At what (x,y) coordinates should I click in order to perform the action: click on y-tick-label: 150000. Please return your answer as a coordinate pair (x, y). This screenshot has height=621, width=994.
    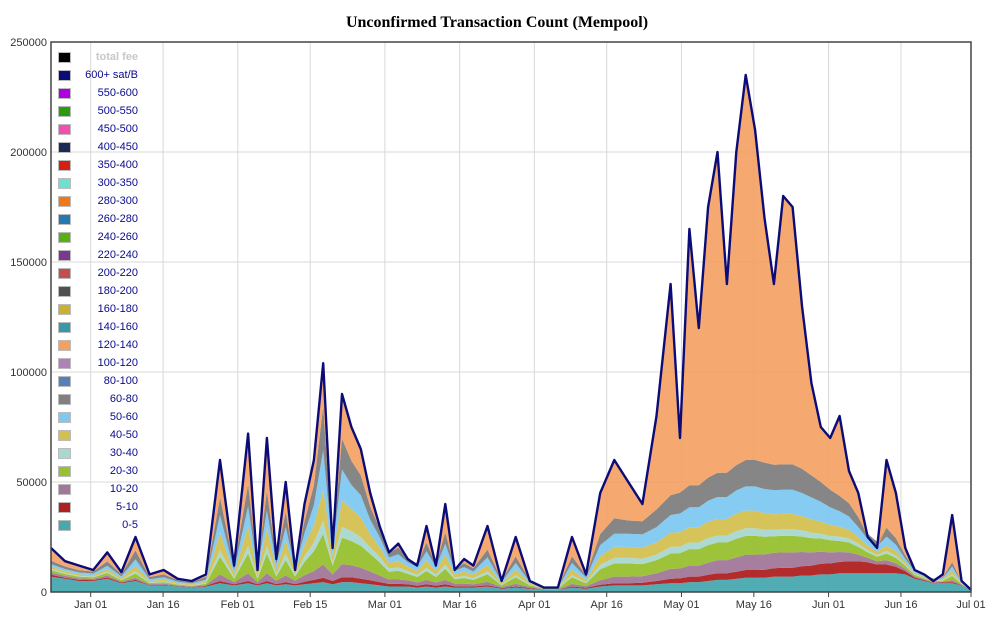
    Looking at the image, I should click on (28, 263).